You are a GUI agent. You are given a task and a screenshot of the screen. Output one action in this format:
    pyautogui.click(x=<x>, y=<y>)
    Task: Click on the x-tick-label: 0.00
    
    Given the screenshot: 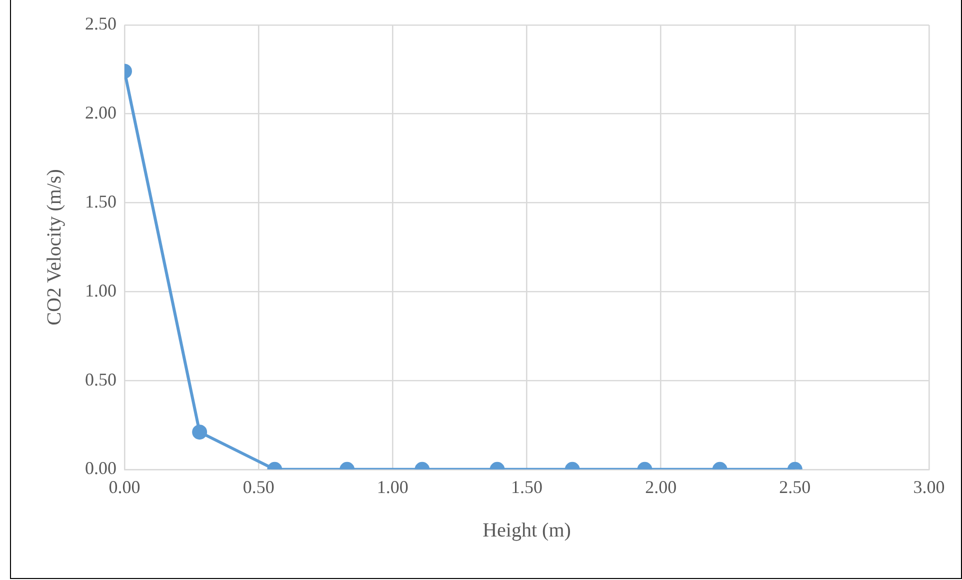 What is the action you would take?
    pyautogui.click(x=124, y=486)
    